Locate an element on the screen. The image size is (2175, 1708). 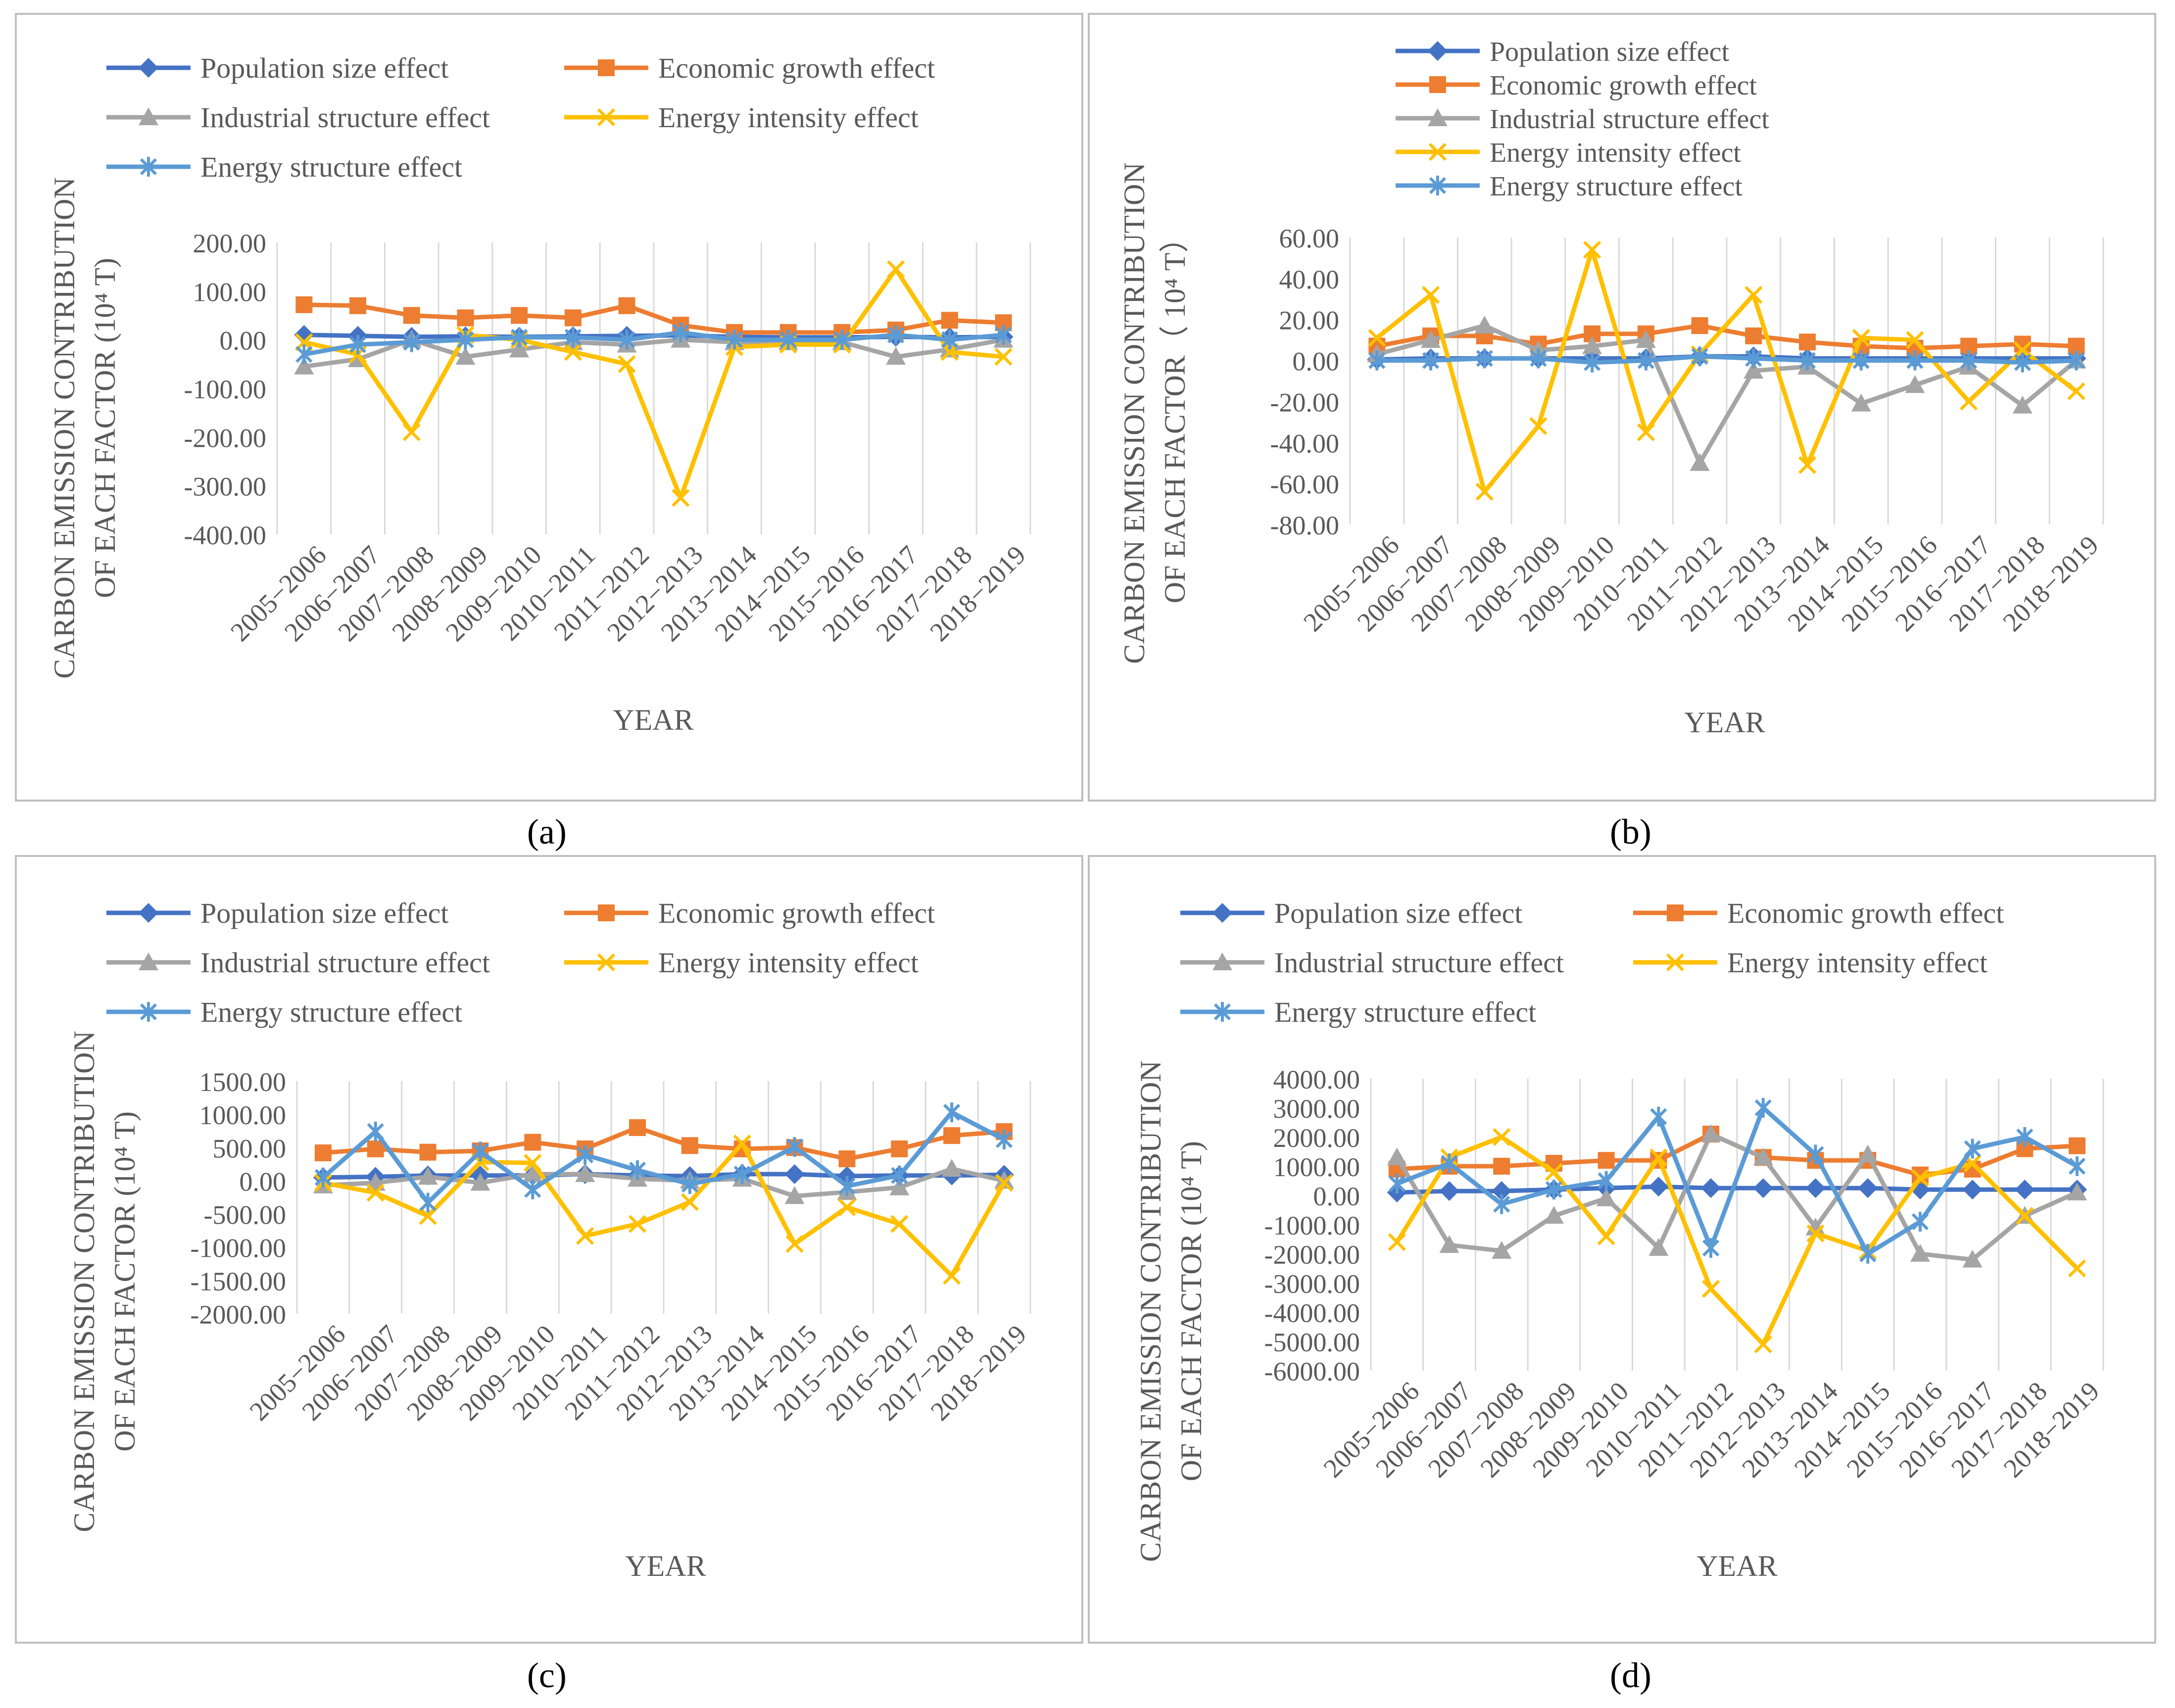
panel-d-legend-population-marker is located at coordinates (1222, 913).